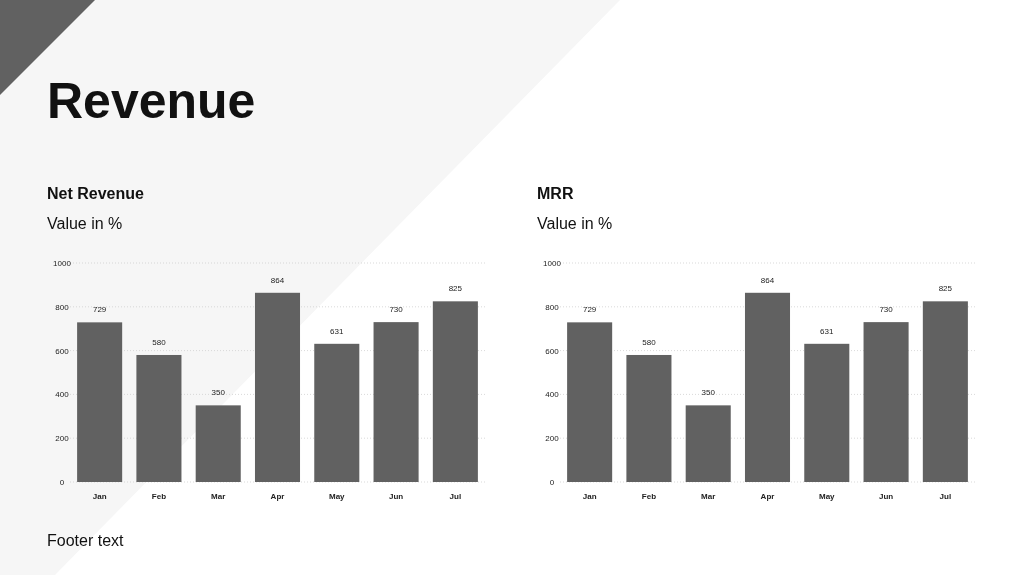 The height and width of the screenshot is (575, 1022). What do you see at coordinates (151, 101) in the screenshot?
I see `text: Revenue` at bounding box center [151, 101].